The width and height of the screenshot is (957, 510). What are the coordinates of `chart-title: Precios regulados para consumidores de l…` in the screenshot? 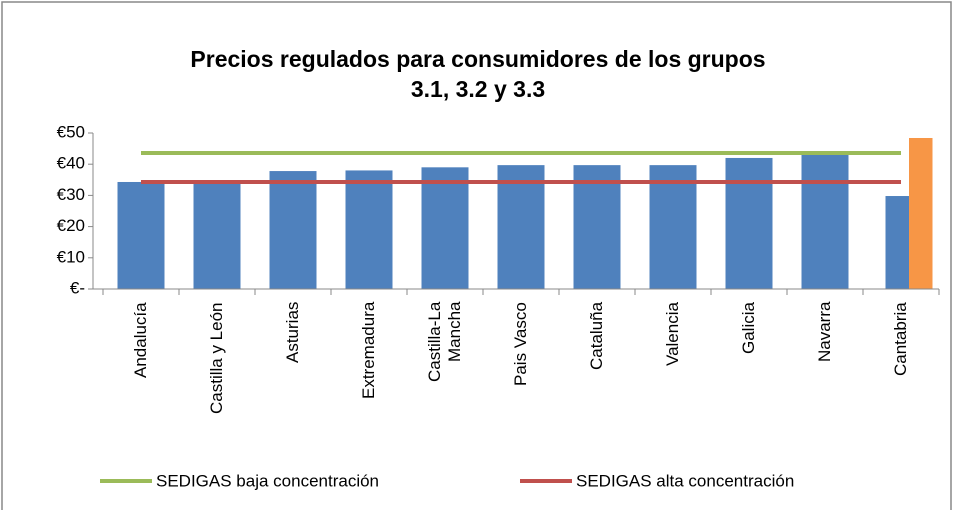 It's located at (478, 74).